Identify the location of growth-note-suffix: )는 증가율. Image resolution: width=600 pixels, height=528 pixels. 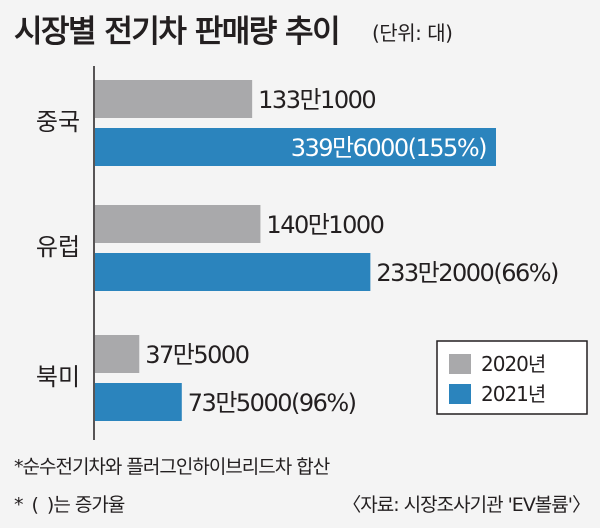
(85, 505).